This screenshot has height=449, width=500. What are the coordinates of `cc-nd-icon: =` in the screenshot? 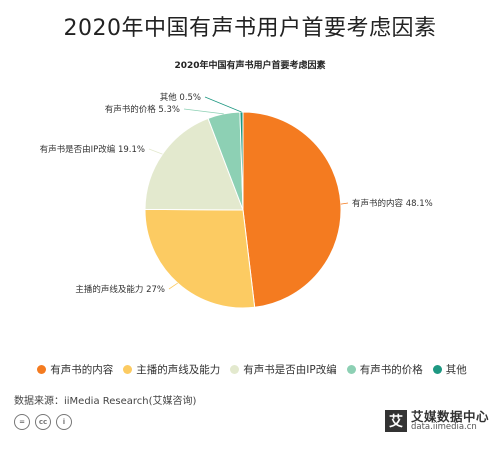 It's located at (22, 422).